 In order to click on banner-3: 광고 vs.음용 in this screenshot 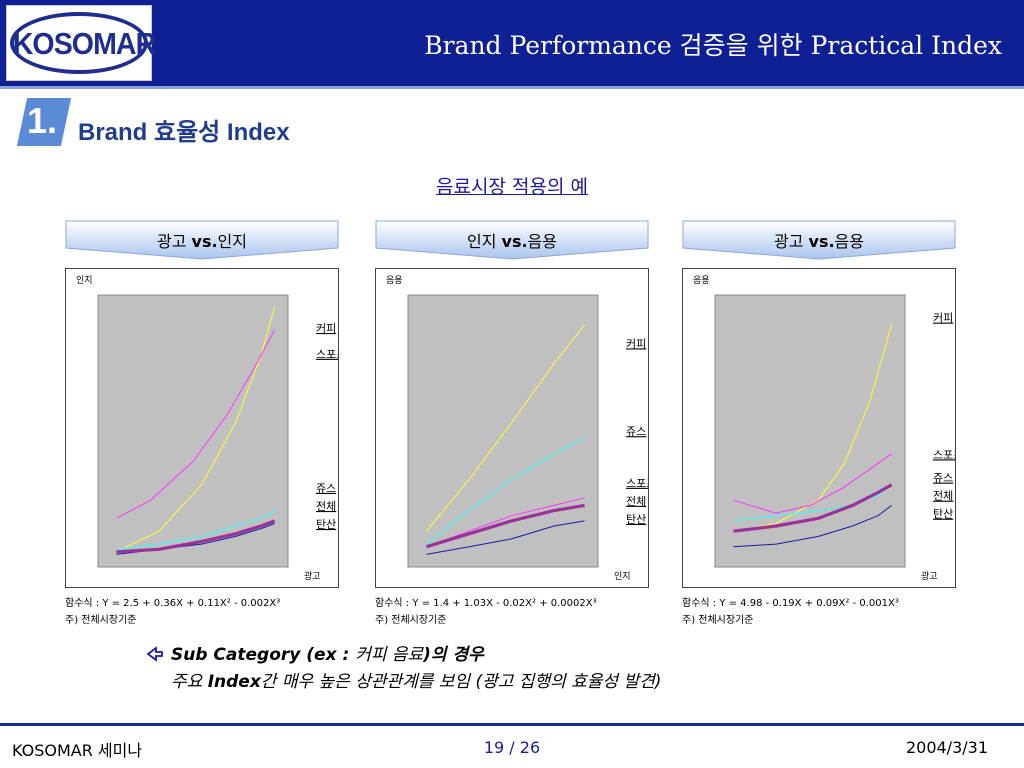, I will do `click(819, 240)`.